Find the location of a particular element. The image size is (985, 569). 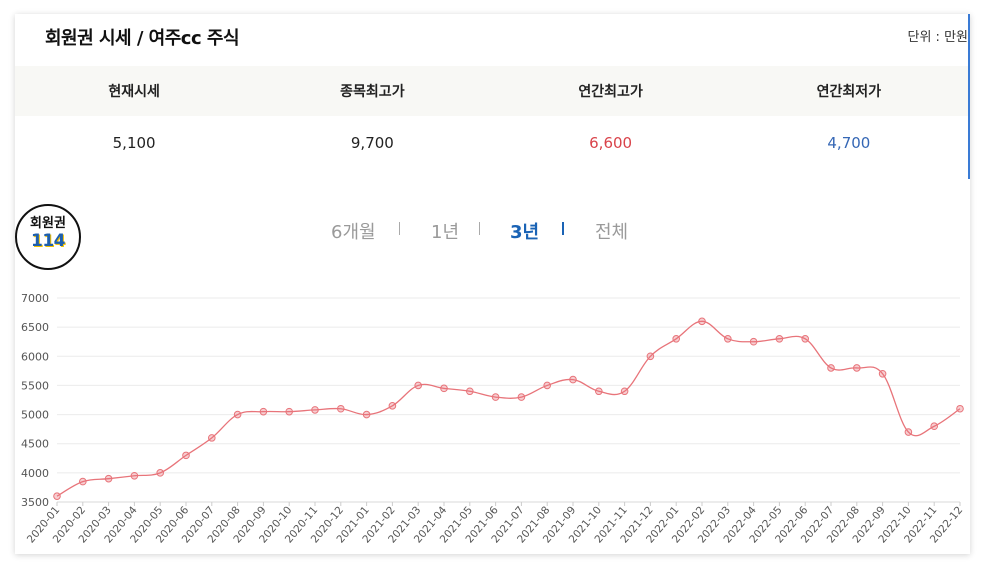

page-title: 회원권 시세 / 여주cc 주식 is located at coordinates (142, 38).